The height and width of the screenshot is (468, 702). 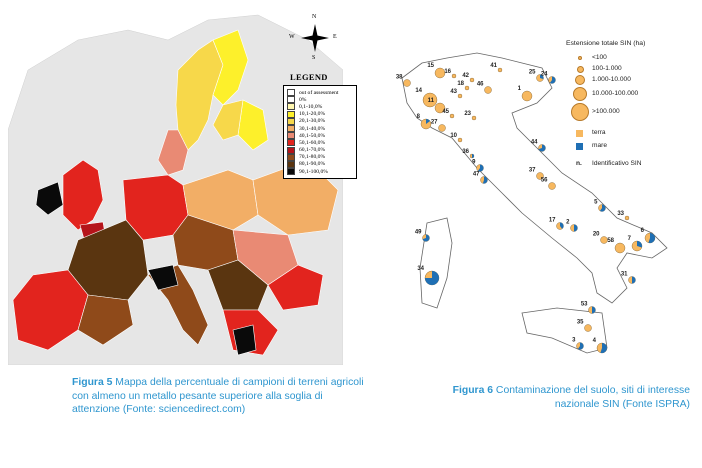 I want to click on sin-site-label: 18, so click(x=460, y=84).